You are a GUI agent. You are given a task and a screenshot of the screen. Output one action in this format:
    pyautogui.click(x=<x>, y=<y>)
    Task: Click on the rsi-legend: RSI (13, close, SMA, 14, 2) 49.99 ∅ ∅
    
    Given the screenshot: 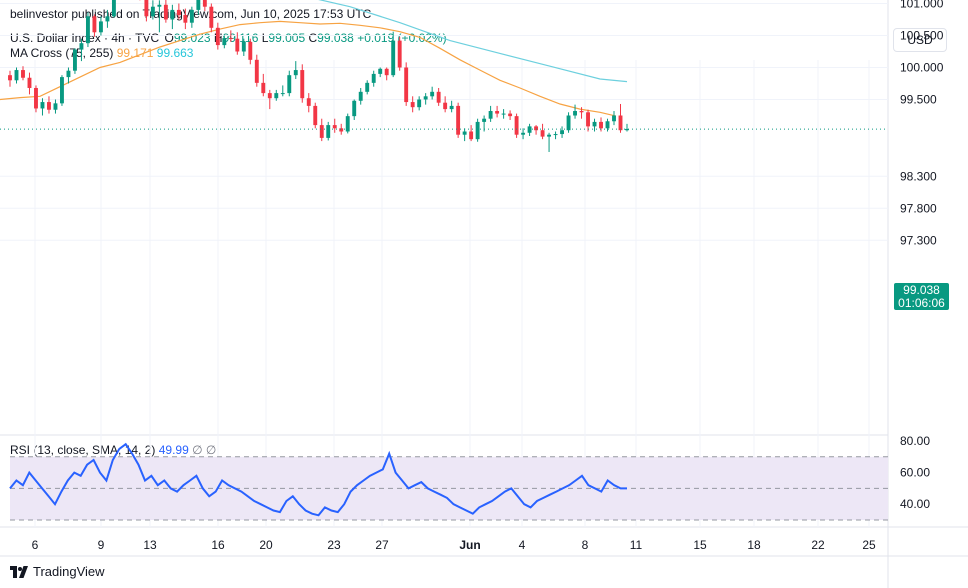 What is the action you would take?
    pyautogui.click(x=113, y=450)
    